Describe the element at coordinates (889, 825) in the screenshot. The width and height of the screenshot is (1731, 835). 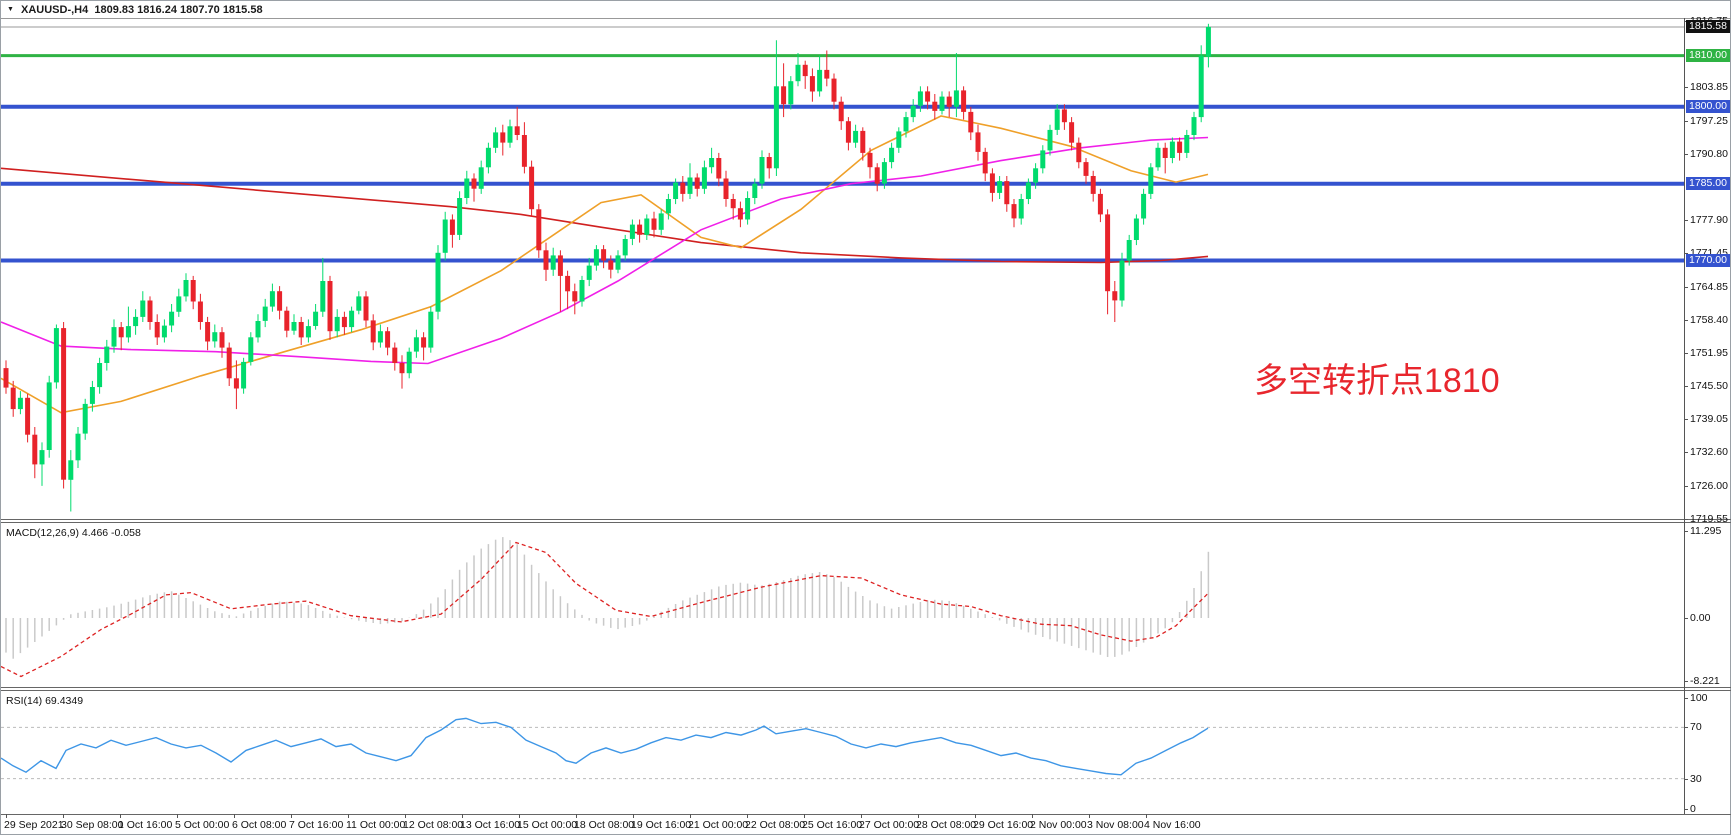
I see `time-tick-label: 27 Oct 00:00` at that location.